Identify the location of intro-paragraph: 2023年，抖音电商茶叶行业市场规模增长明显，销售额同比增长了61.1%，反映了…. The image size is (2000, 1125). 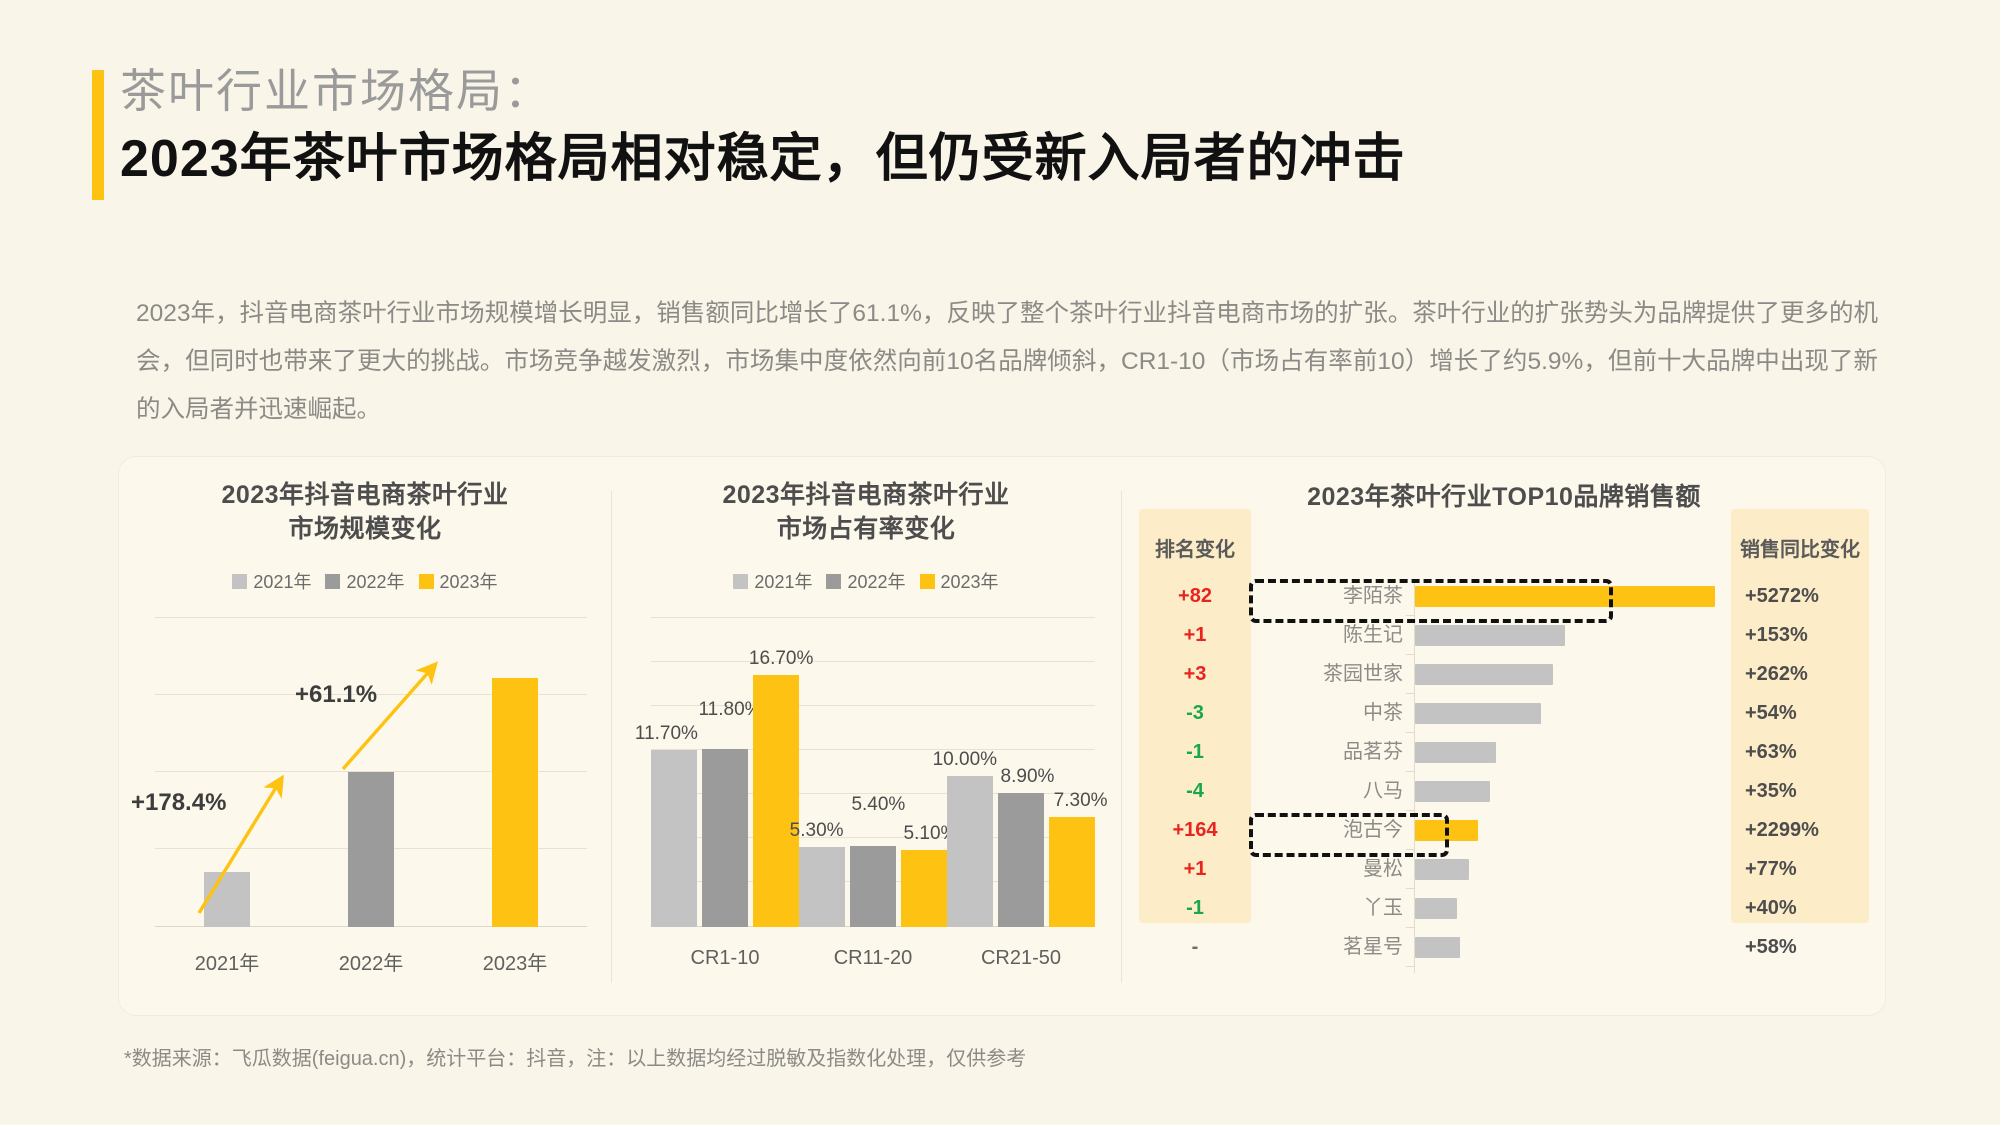
(1007, 362).